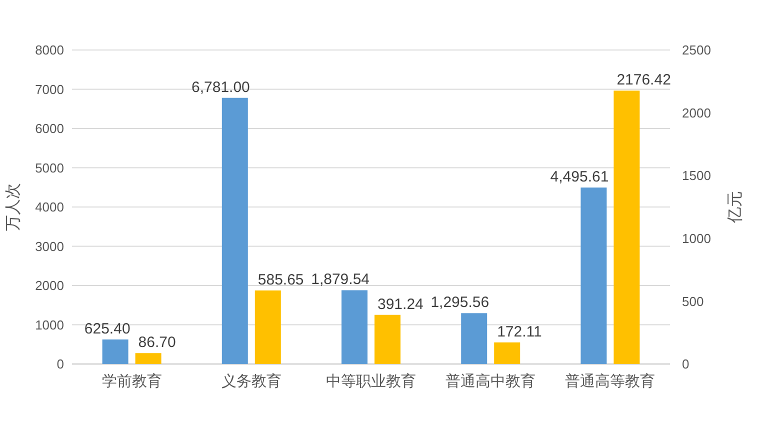 This screenshot has height=448, width=764. What do you see at coordinates (107, 329) in the screenshot?
I see `data-label: 625.40` at bounding box center [107, 329].